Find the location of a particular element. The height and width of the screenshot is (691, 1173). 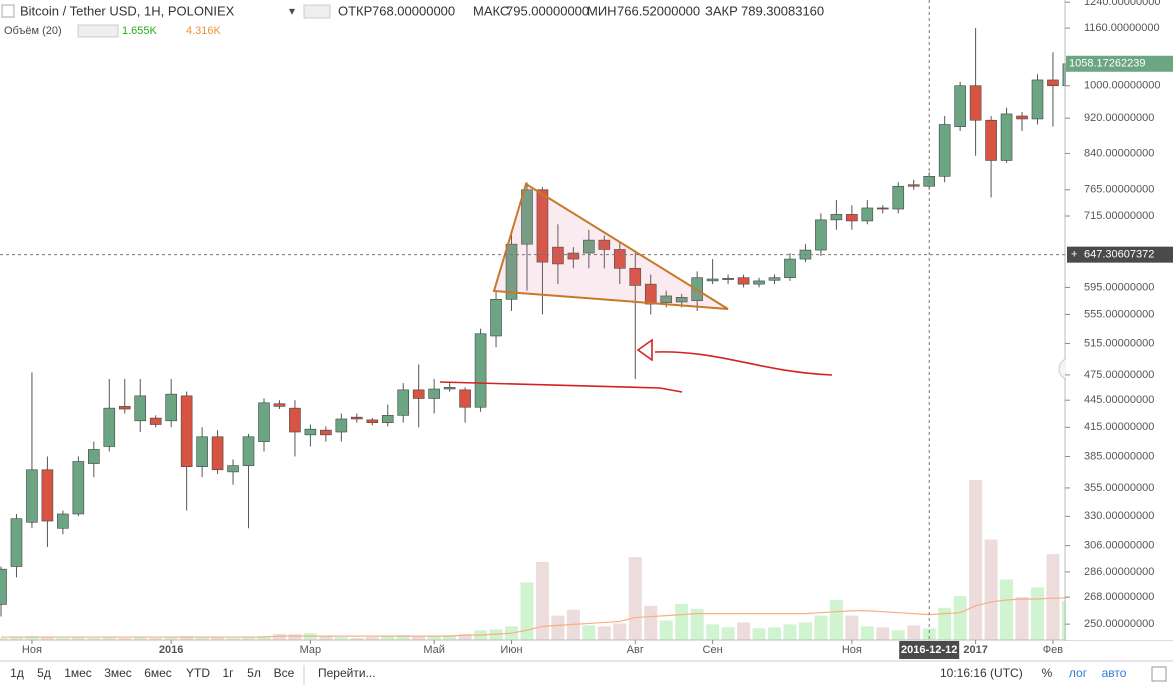

crosshair-date-box is located at coordinates (929, 650).